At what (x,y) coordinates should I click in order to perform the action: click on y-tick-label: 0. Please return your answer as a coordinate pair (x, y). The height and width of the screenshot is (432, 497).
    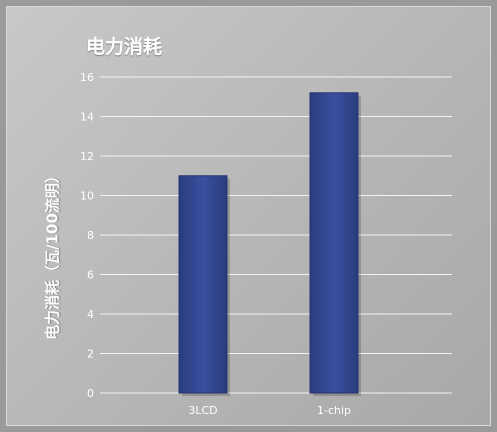
    Looking at the image, I should click on (90, 393).